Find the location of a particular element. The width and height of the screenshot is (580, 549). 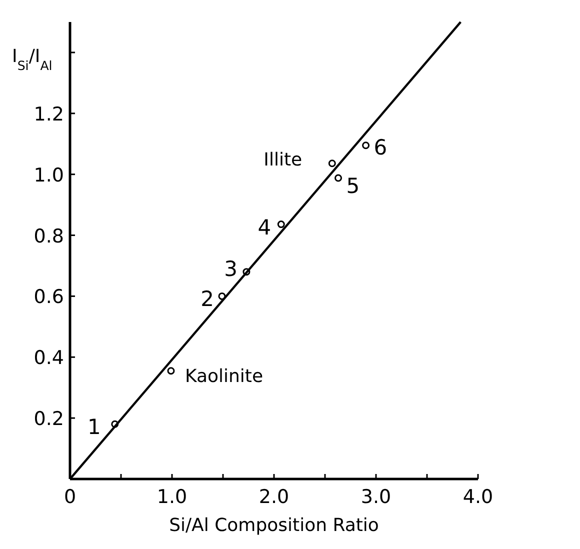

y-tick-label: 1.0 is located at coordinates (49, 175).